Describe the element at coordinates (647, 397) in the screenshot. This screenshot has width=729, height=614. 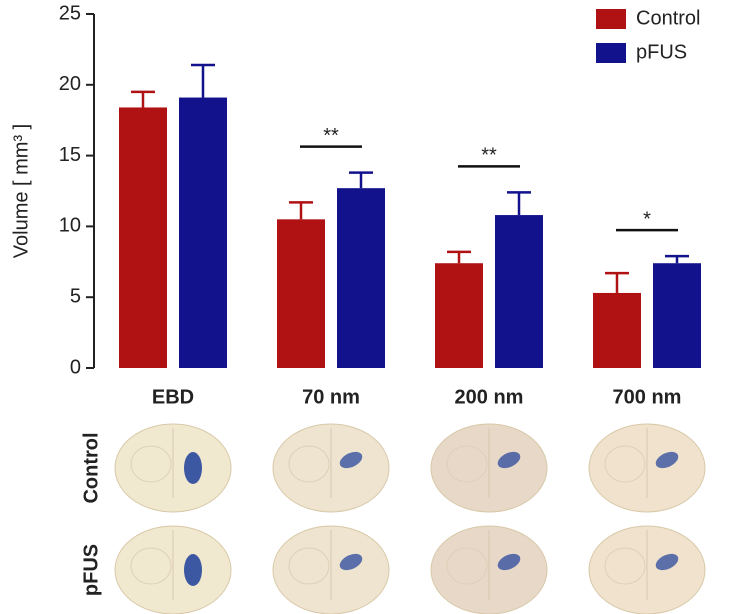
I see `x-tick-label: 700 nm` at that location.